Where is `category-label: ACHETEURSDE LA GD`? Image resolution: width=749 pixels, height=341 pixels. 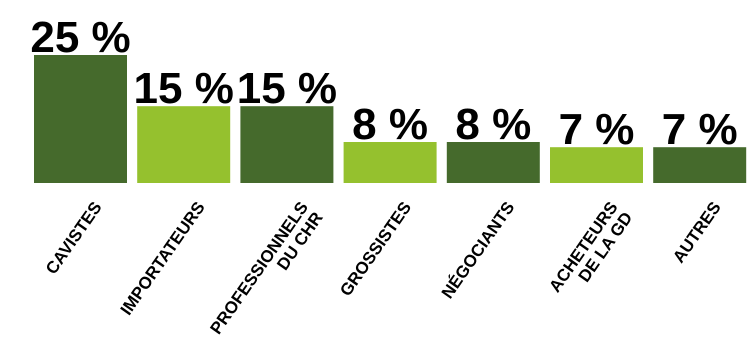
category-label: ACHETEURSDE LA GD is located at coordinates (590, 252).